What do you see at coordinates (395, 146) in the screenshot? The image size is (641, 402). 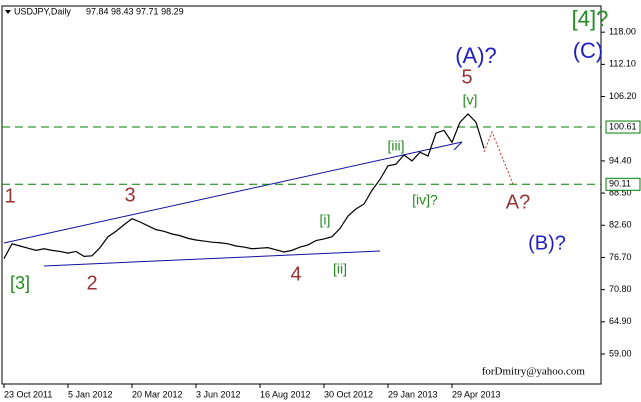 I see `wave-label: [iii]` at bounding box center [395, 146].